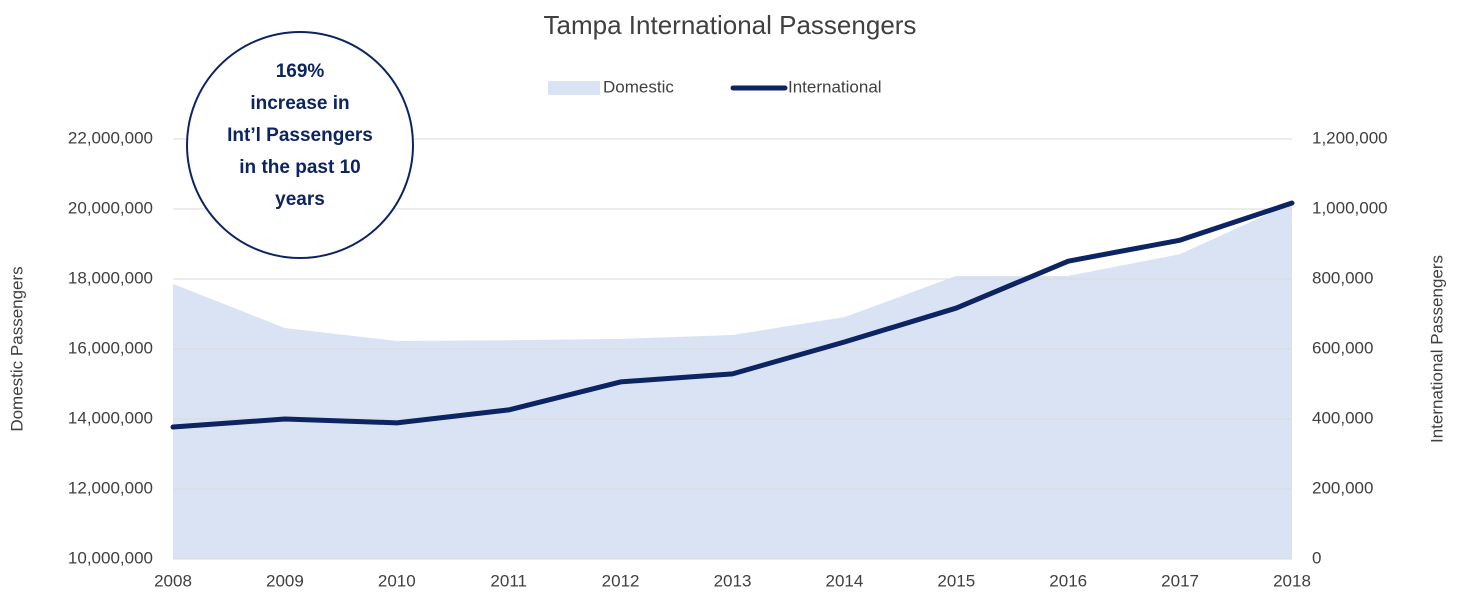 This screenshot has width=1460, height=602. What do you see at coordinates (173, 580) in the screenshot?
I see `x-tick-label: 2008` at bounding box center [173, 580].